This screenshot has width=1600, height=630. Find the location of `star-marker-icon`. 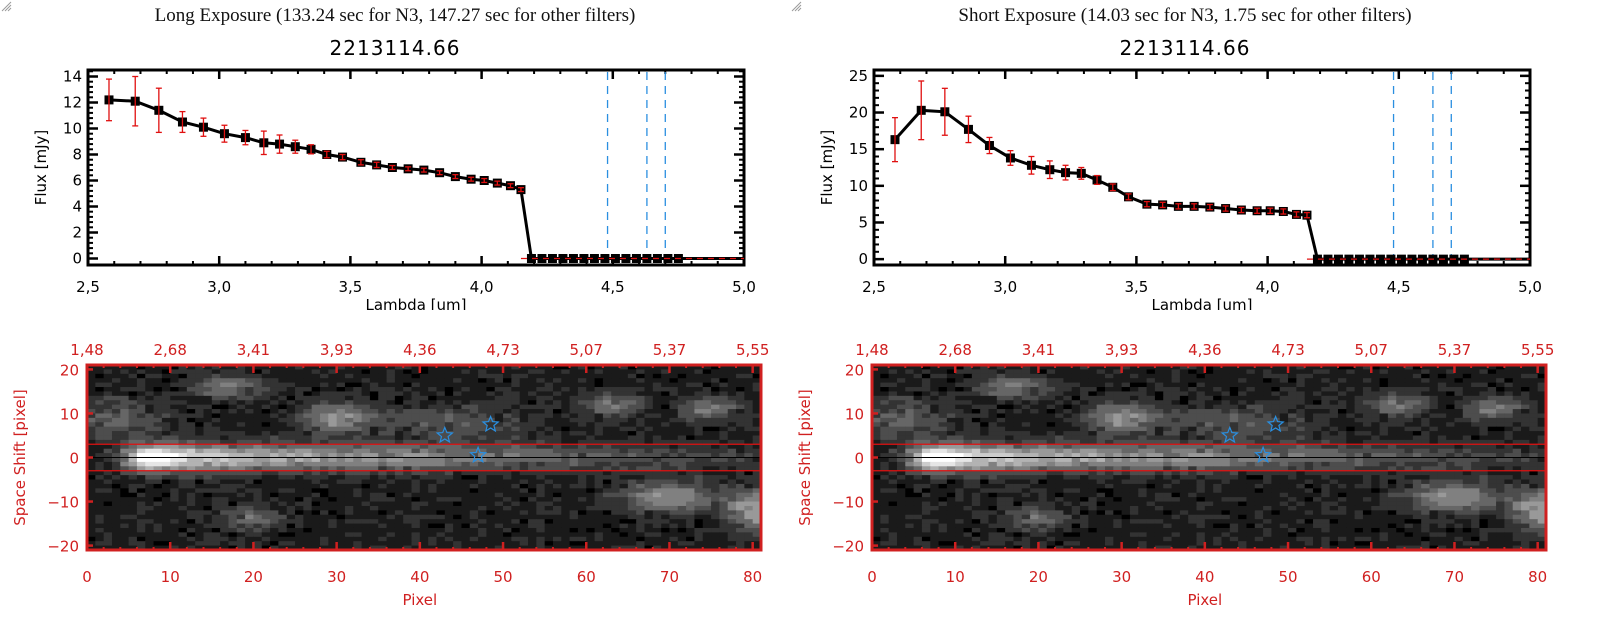

star-marker-icon is located at coordinates (444, 434).